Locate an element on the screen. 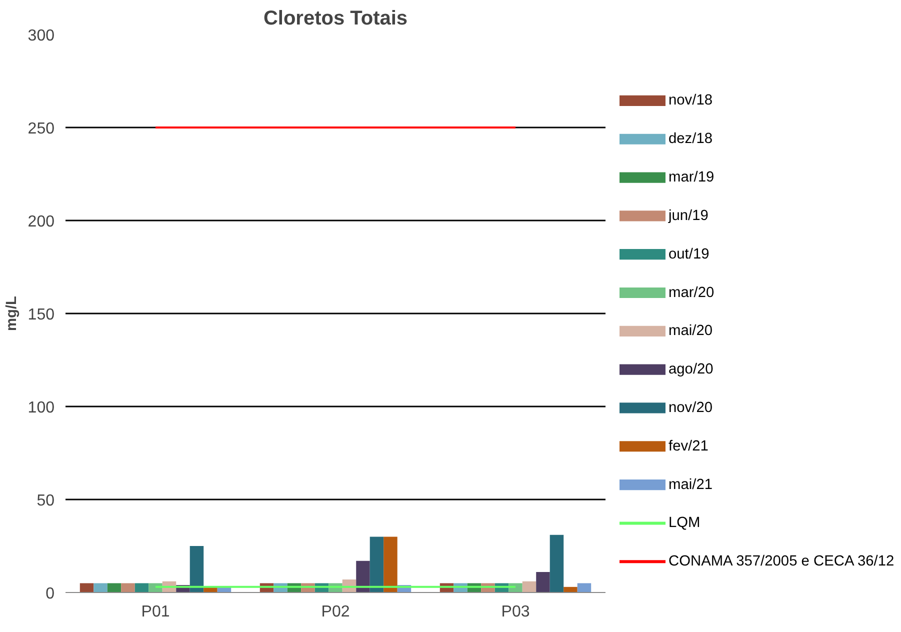  y-tick-label: 100 is located at coordinates (41, 408).